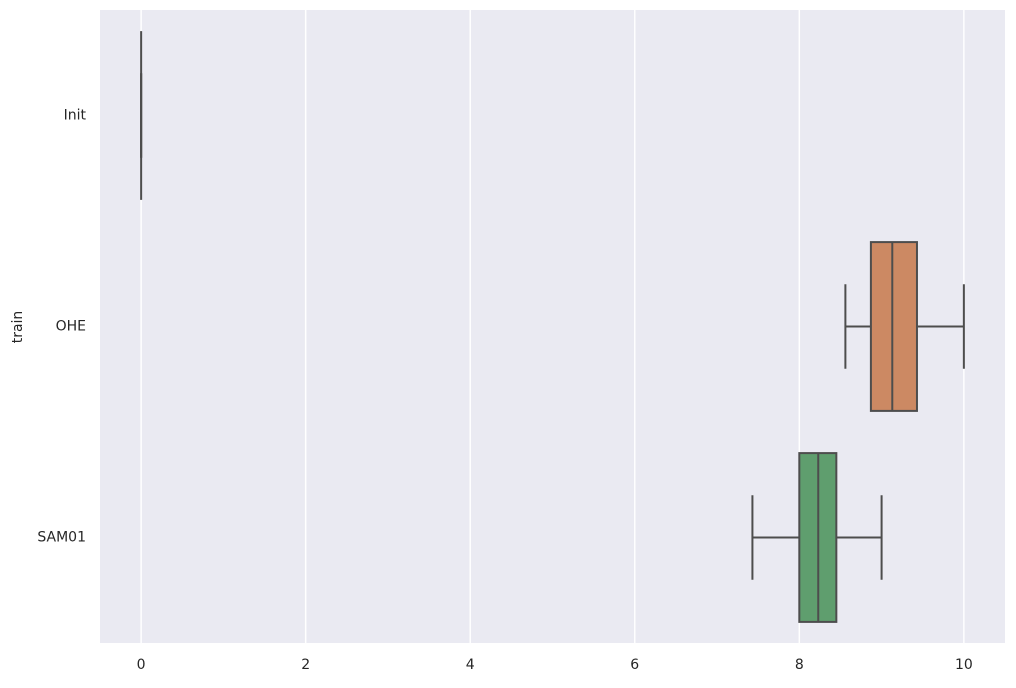  What do you see at coordinates (71, 327) in the screenshot?
I see `y-tick-label: OHE` at bounding box center [71, 327].